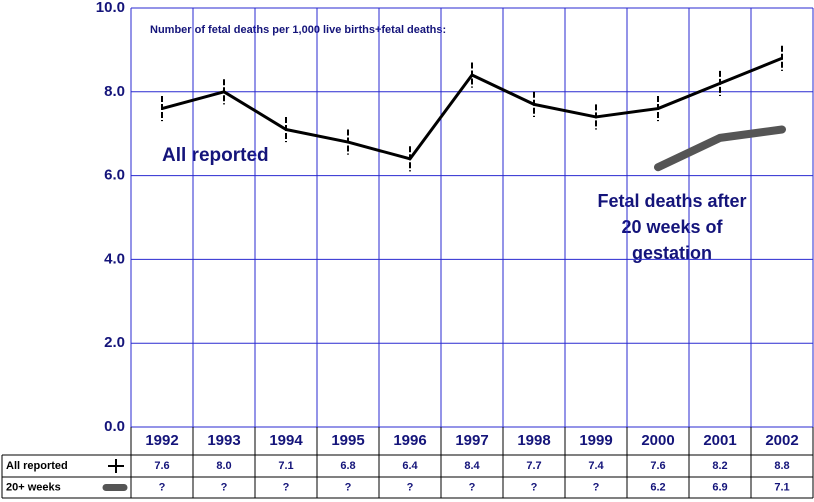 The image size is (814, 502). What do you see at coordinates (672, 253) in the screenshot?
I see `annotation: gestation` at bounding box center [672, 253].